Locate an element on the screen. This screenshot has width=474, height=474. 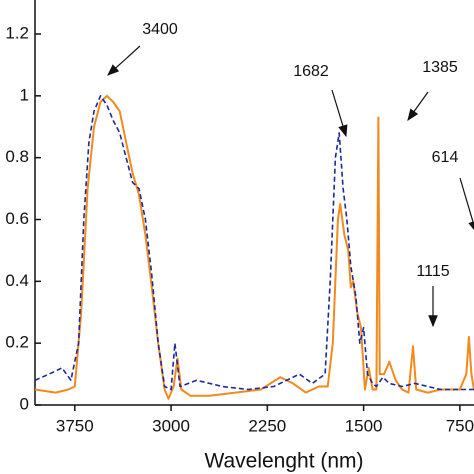
x-tick-label: 3000 is located at coordinates (171, 425).